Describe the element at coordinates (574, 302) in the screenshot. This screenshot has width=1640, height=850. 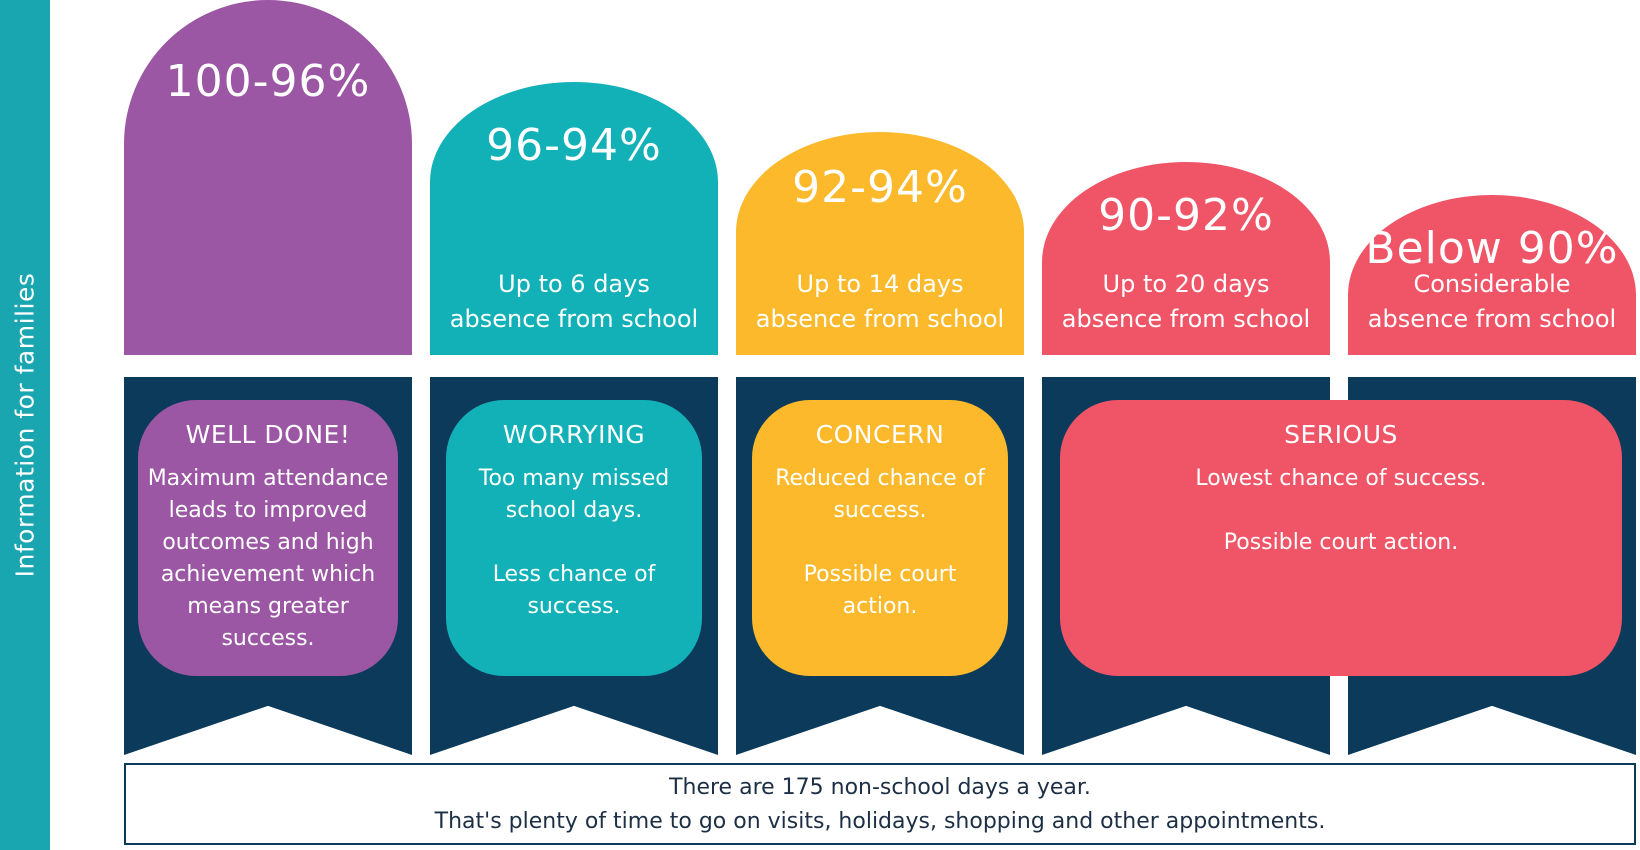
I see `days-label-2: Up to 6 days absence from school` at that location.